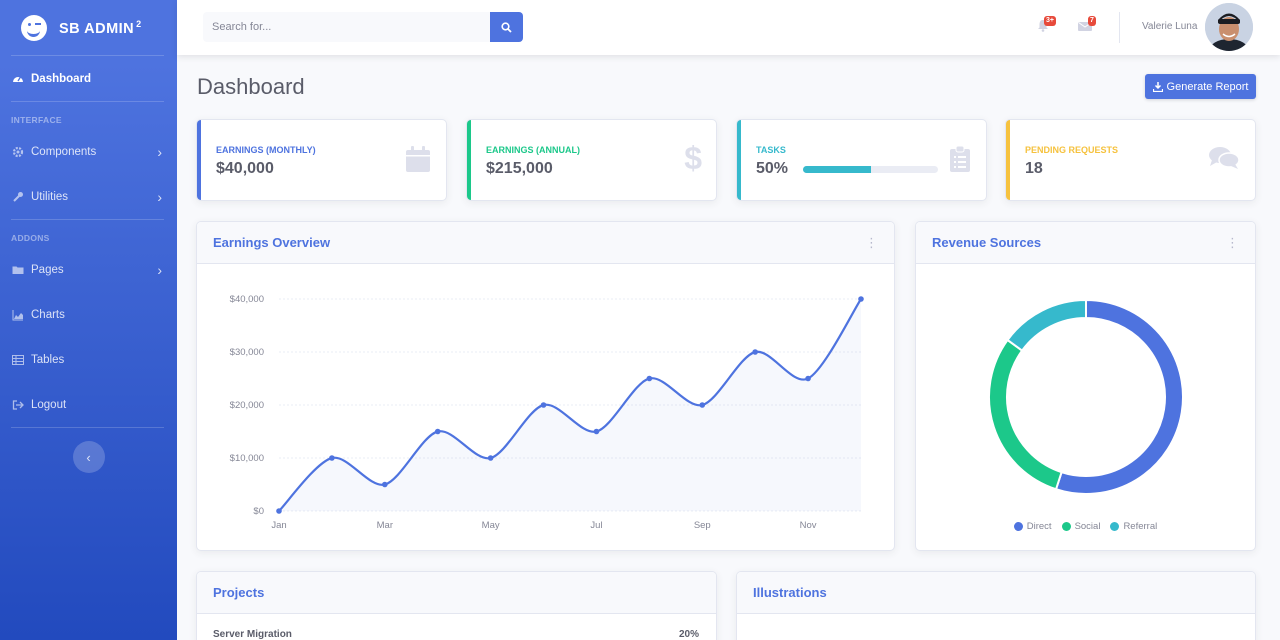 The image size is (1280, 640). I want to click on sidebar-item-pages: Pages ›, so click(88, 269).